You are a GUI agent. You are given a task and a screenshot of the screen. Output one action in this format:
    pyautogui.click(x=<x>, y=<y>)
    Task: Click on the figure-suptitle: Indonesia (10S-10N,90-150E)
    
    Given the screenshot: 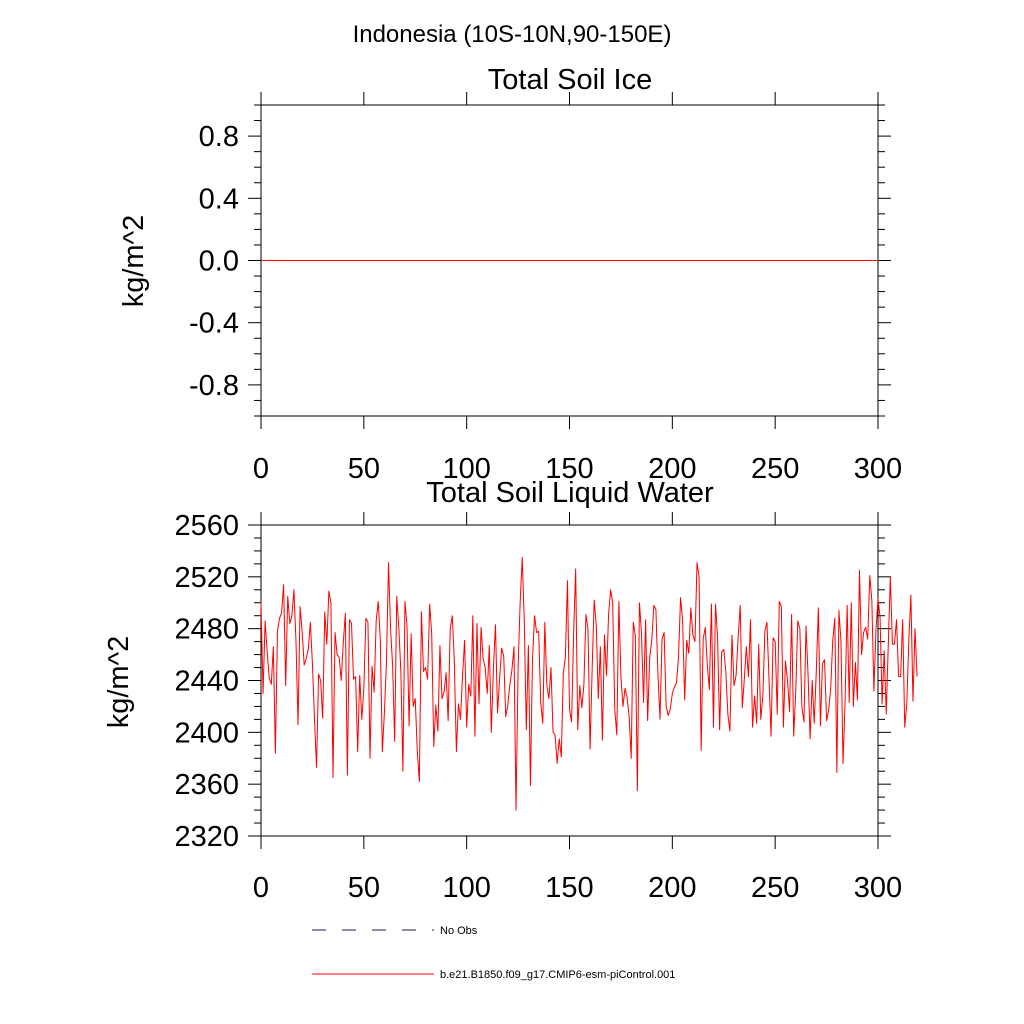 What is the action you would take?
    pyautogui.click(x=512, y=34)
    